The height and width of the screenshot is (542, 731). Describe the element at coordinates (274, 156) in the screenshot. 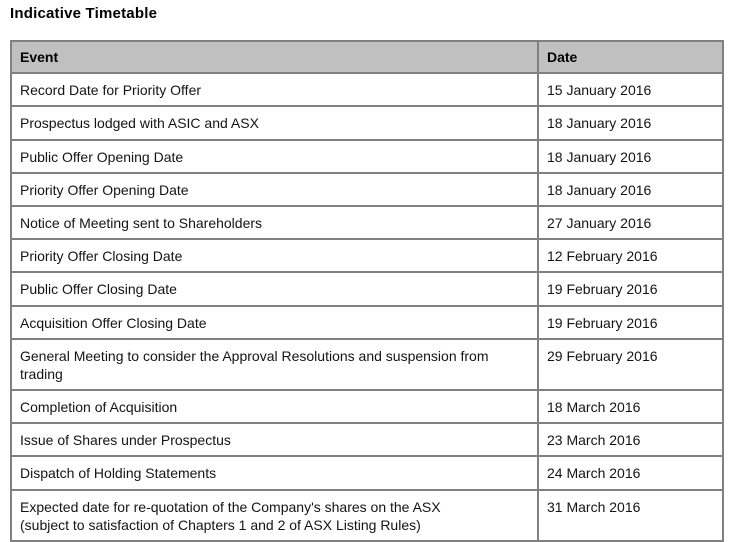

I see `event-cell: Public Offer Opening Date` at that location.